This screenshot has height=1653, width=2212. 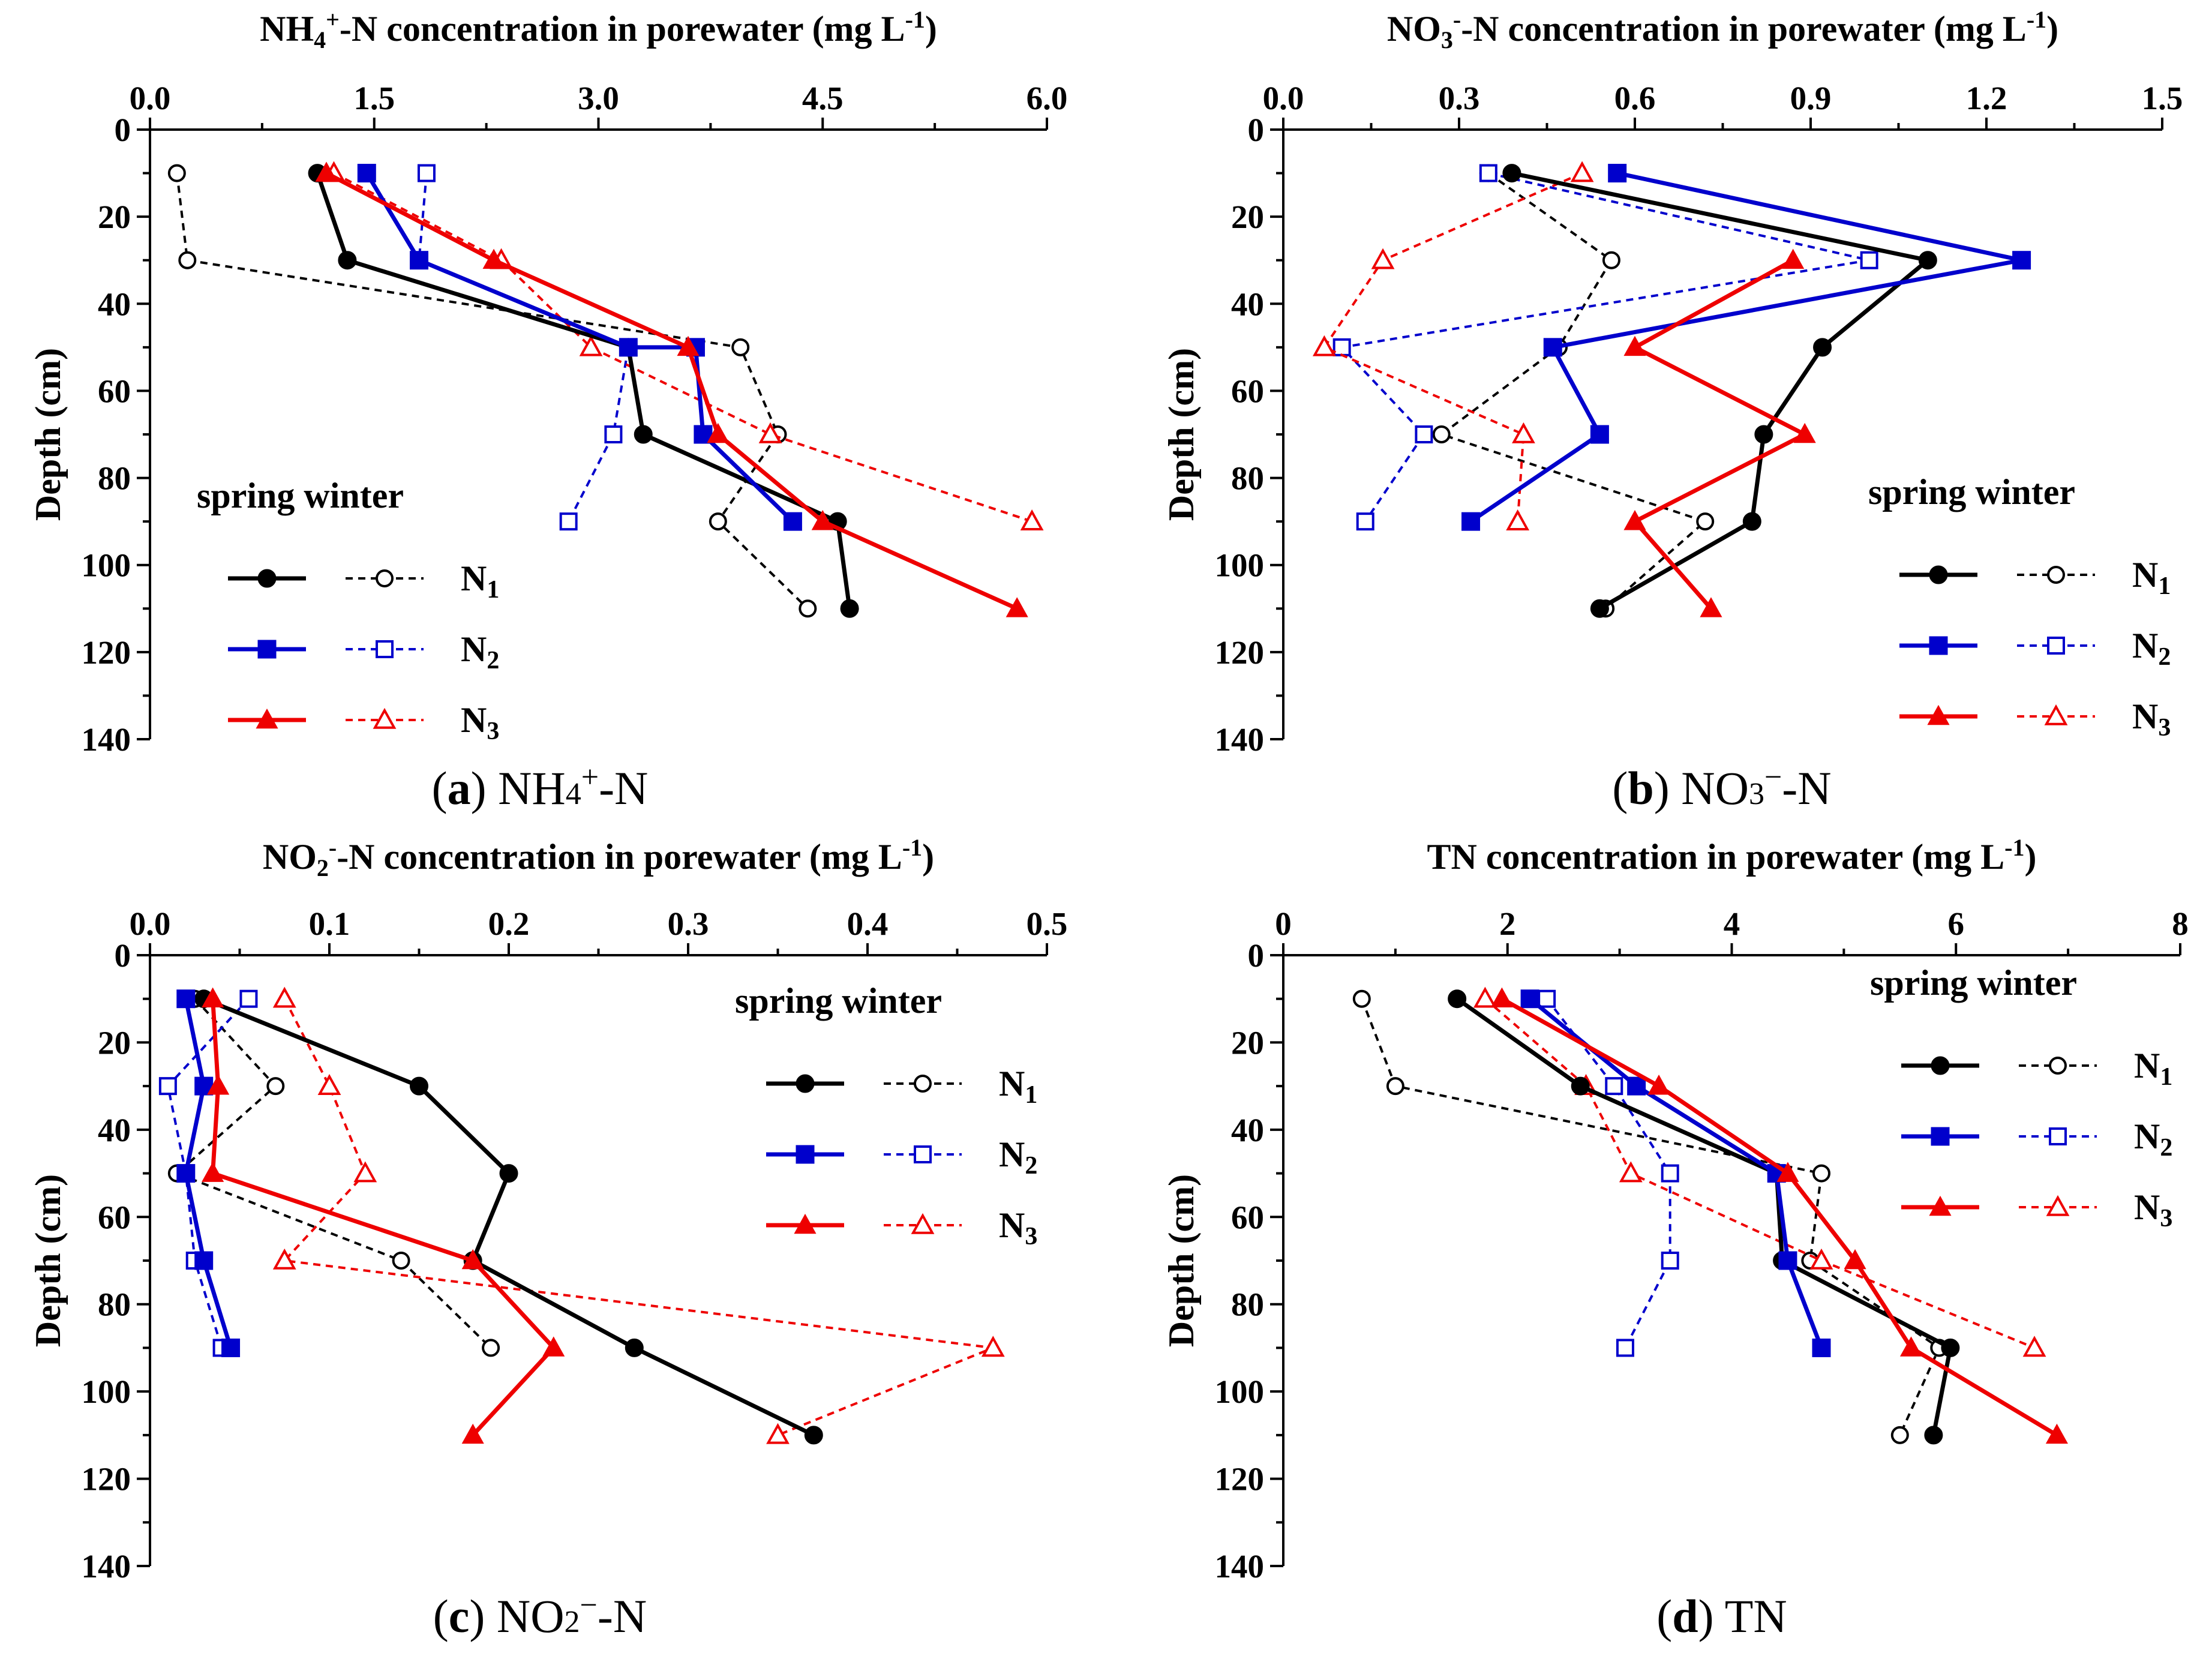 What do you see at coordinates (329, 923) in the screenshot?
I see `x-tick-label: 0.1` at bounding box center [329, 923].